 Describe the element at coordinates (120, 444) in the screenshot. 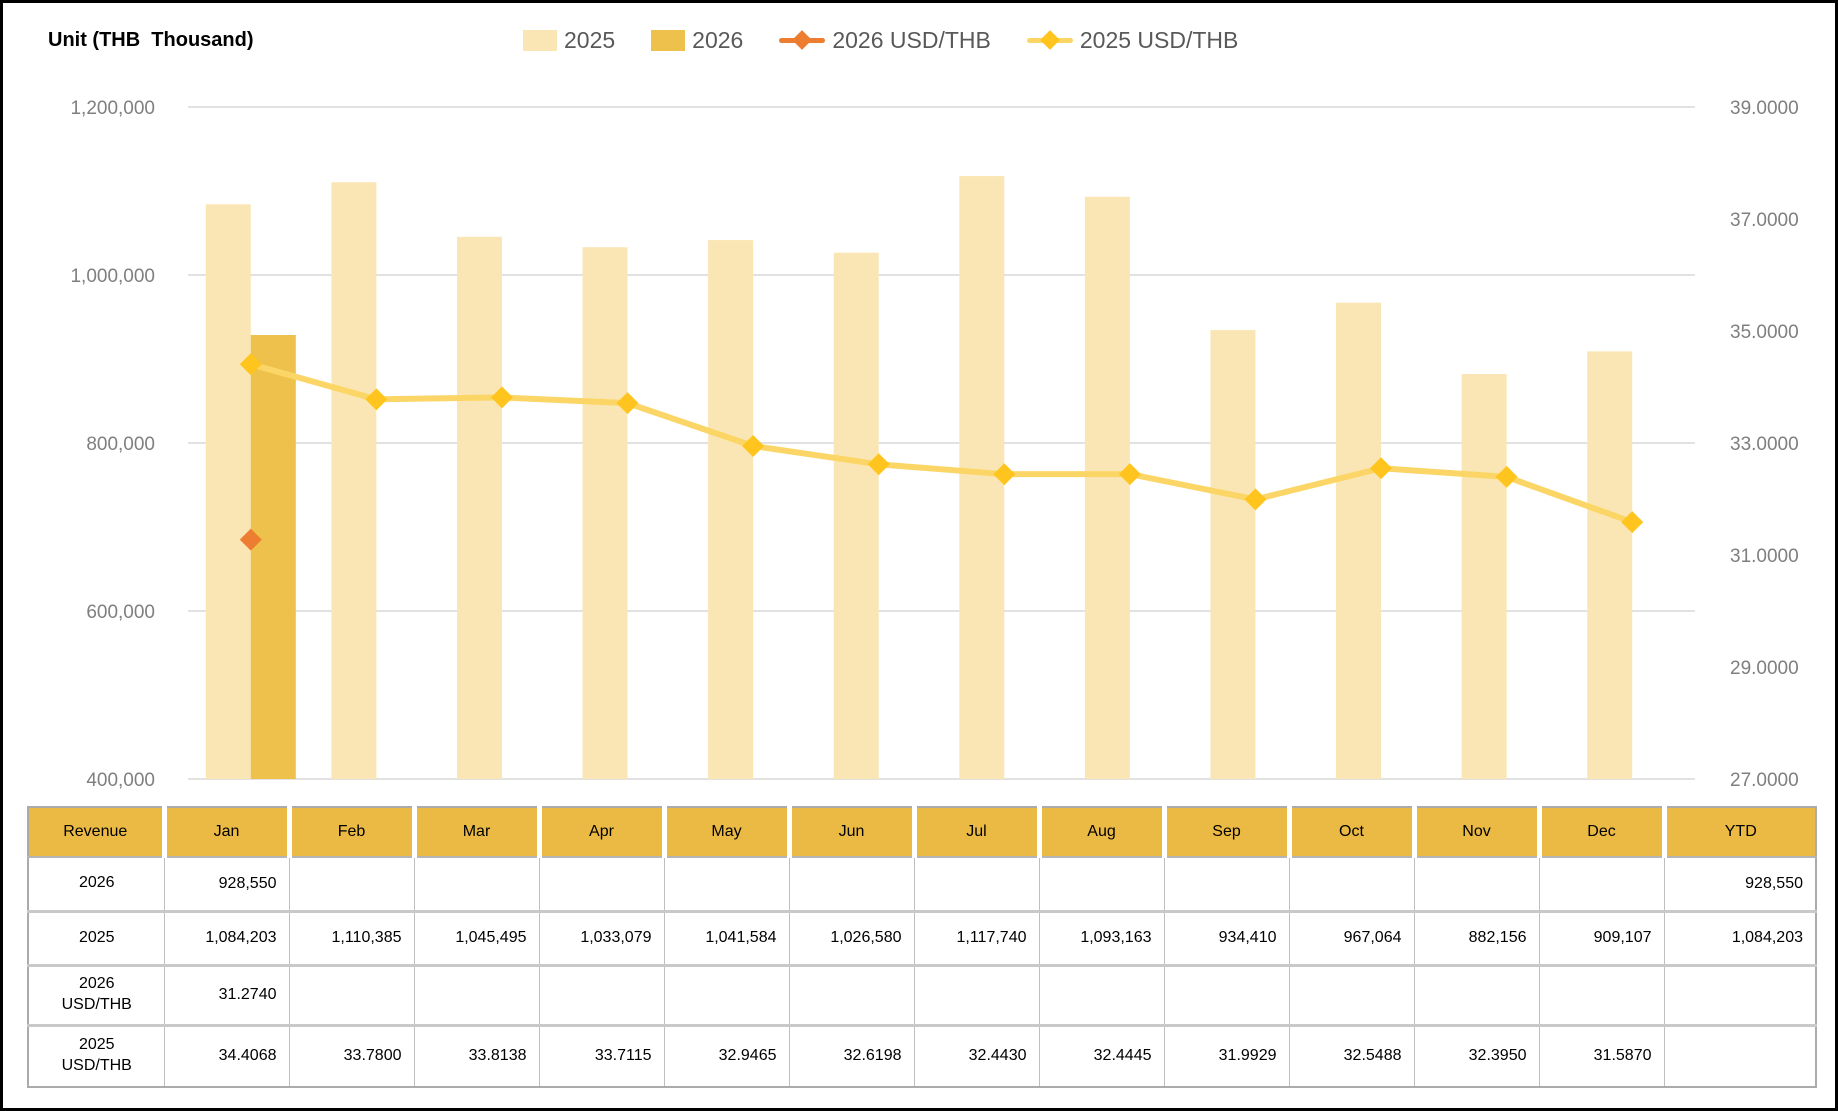

I see `left-axis-tick: 800,000` at that location.